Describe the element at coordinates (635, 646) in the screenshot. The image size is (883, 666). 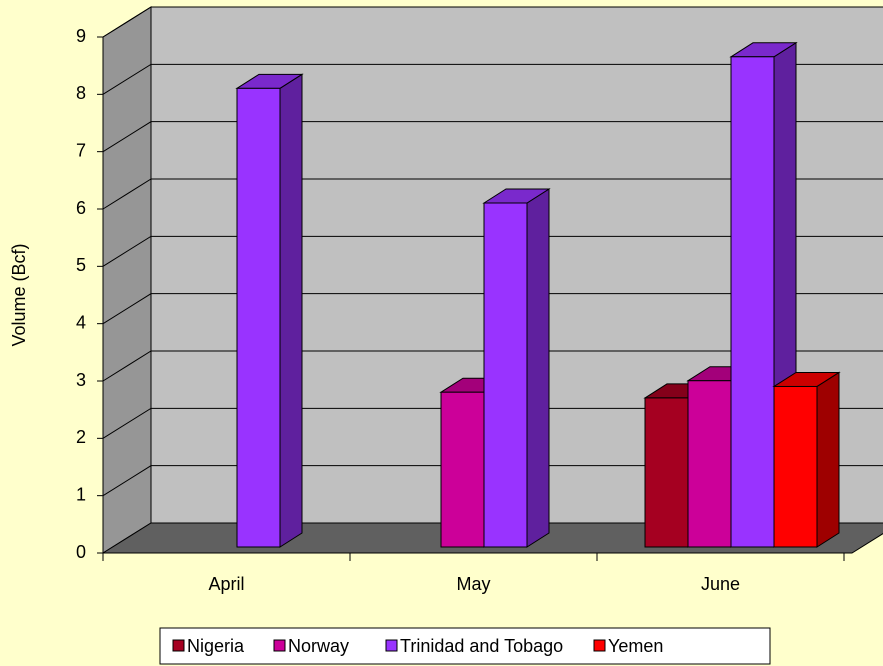
I see `legend-label: Yemen` at that location.